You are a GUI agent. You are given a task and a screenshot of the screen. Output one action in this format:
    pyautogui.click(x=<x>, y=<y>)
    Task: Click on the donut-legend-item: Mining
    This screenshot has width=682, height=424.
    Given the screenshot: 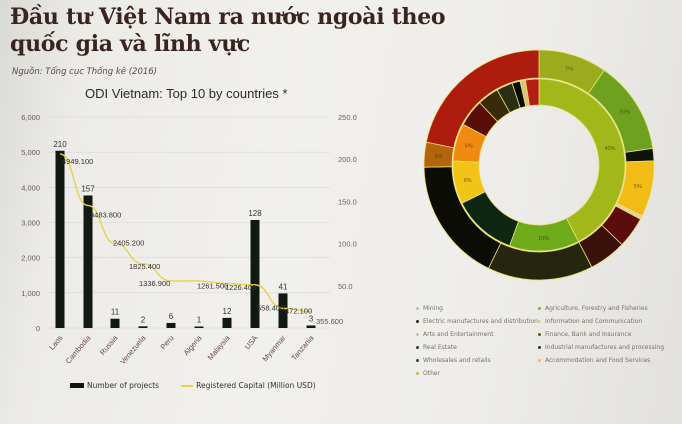 What is the action you would take?
    pyautogui.click(x=477, y=308)
    